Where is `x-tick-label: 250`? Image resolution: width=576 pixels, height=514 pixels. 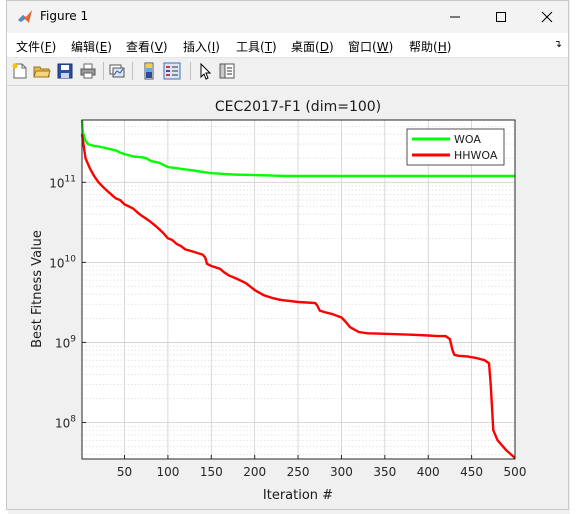 x-tick-label: 250 is located at coordinates (298, 472).